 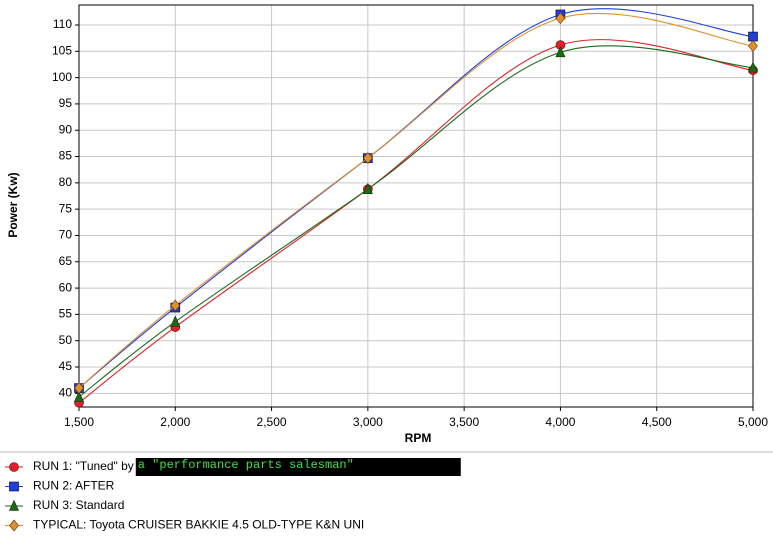 I want to click on y-tick-label: 75, so click(x=66, y=208).